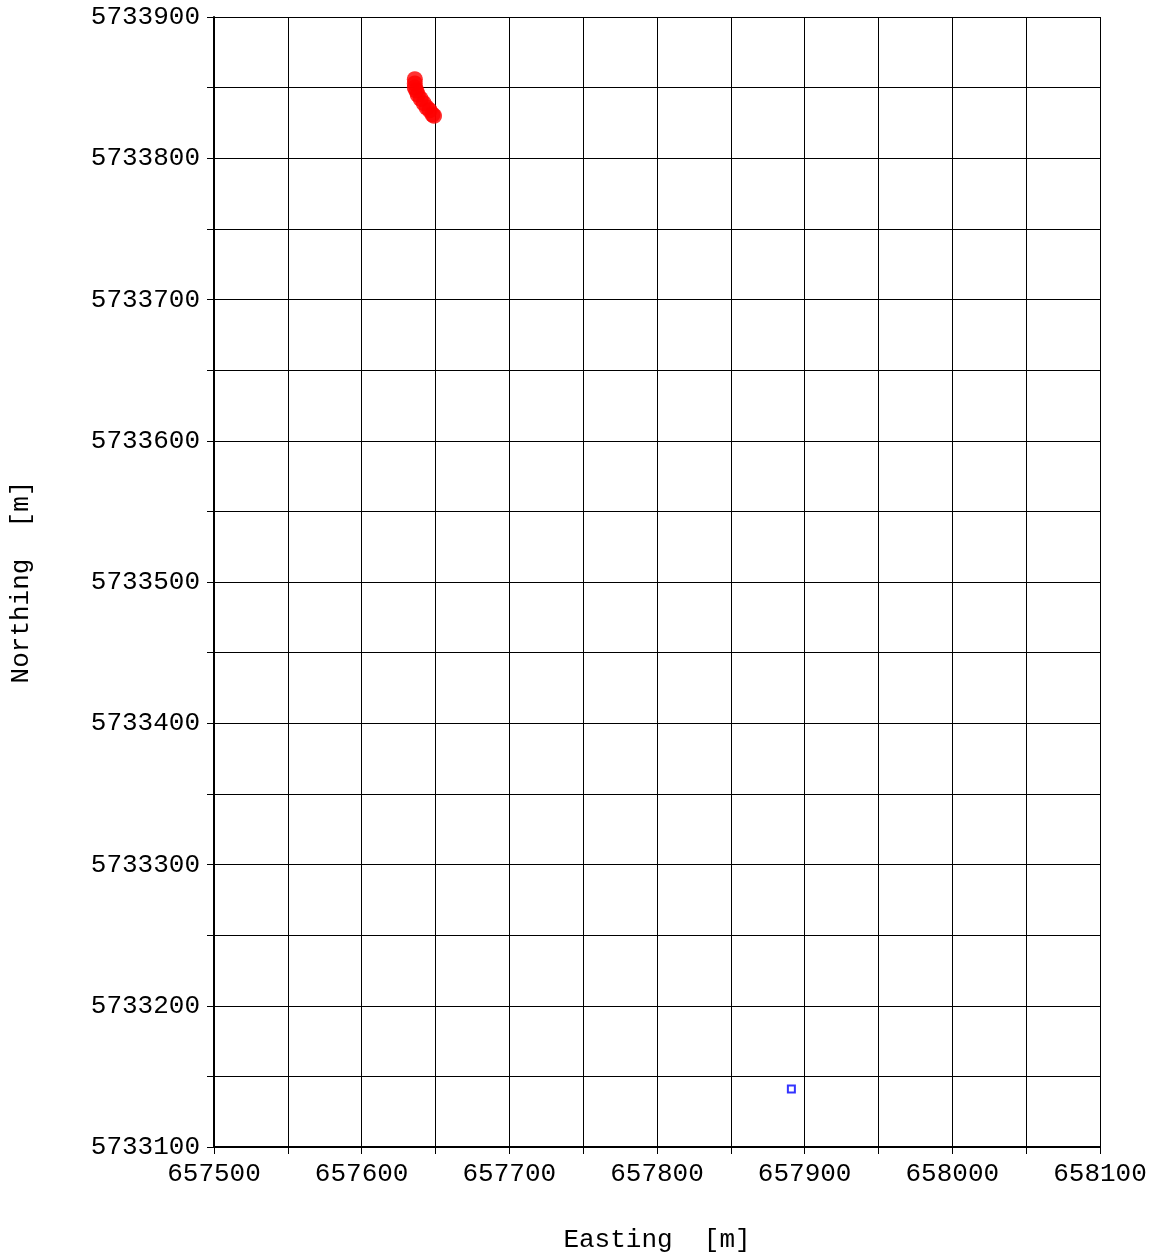 The width and height of the screenshot is (1173, 1258). What do you see at coordinates (509, 1174) in the screenshot?
I see `x-tick-label: 657700` at bounding box center [509, 1174].